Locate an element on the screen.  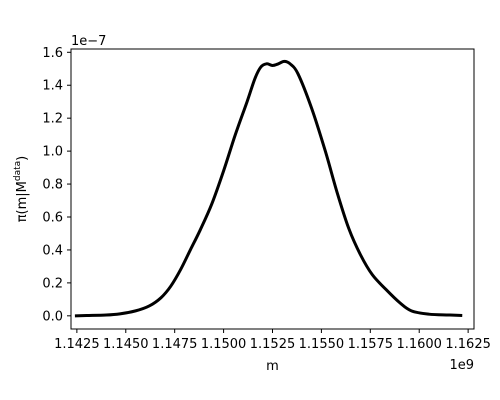
x-tick-label: 1.1600 is located at coordinates (419, 344).